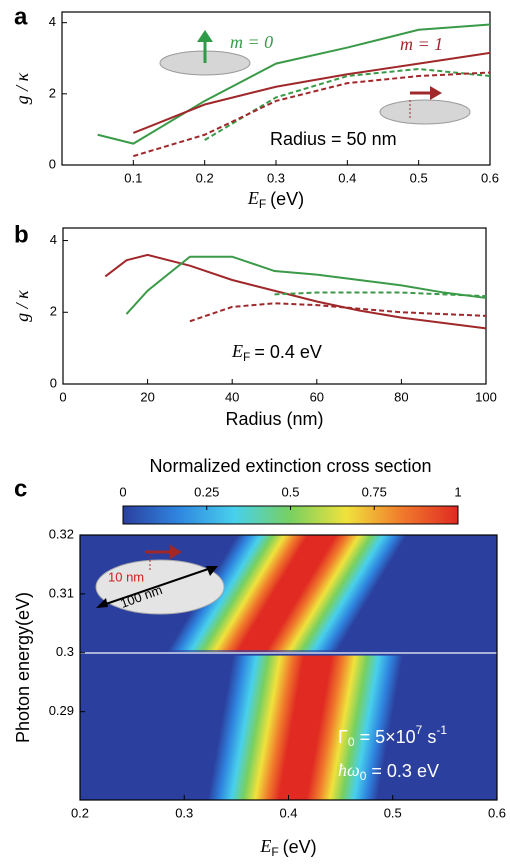  What do you see at coordinates (290, 491) in the screenshot?
I see `colorbar-tick-label: 0.5` at bounding box center [290, 491].